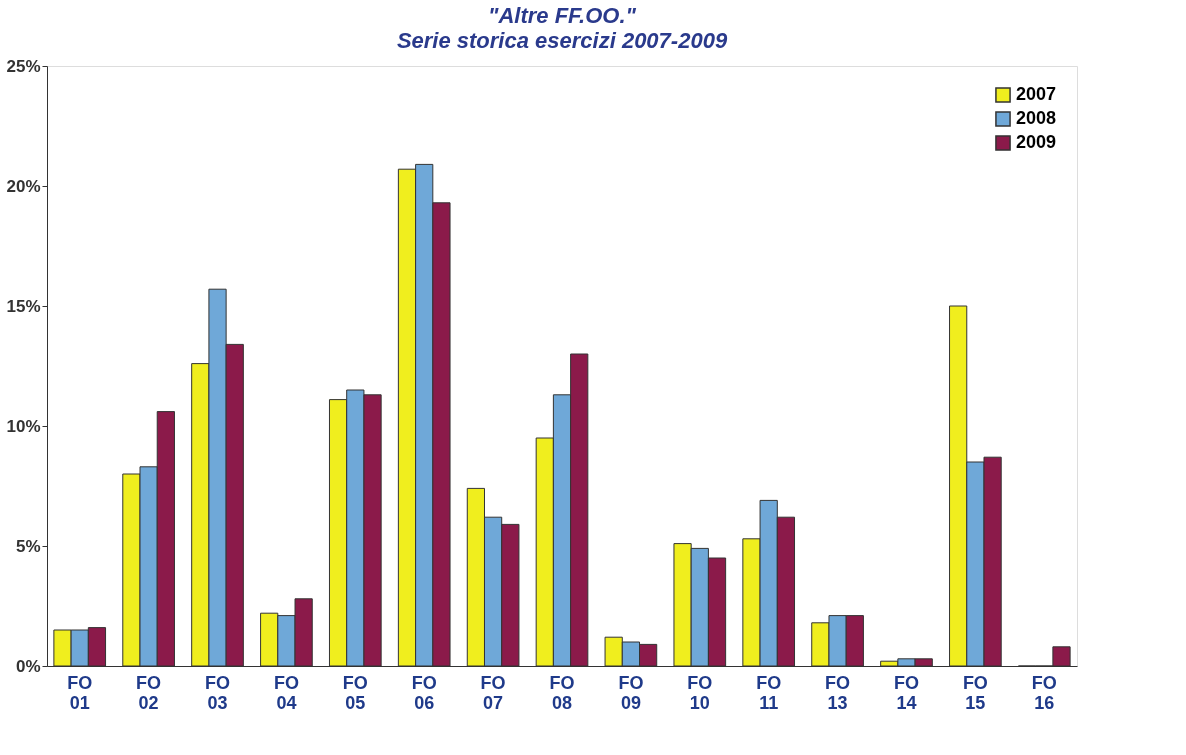  What do you see at coordinates (562, 40) in the screenshot?
I see `chart-subtitle: Serie storica esercizi 2007-2009` at bounding box center [562, 40].